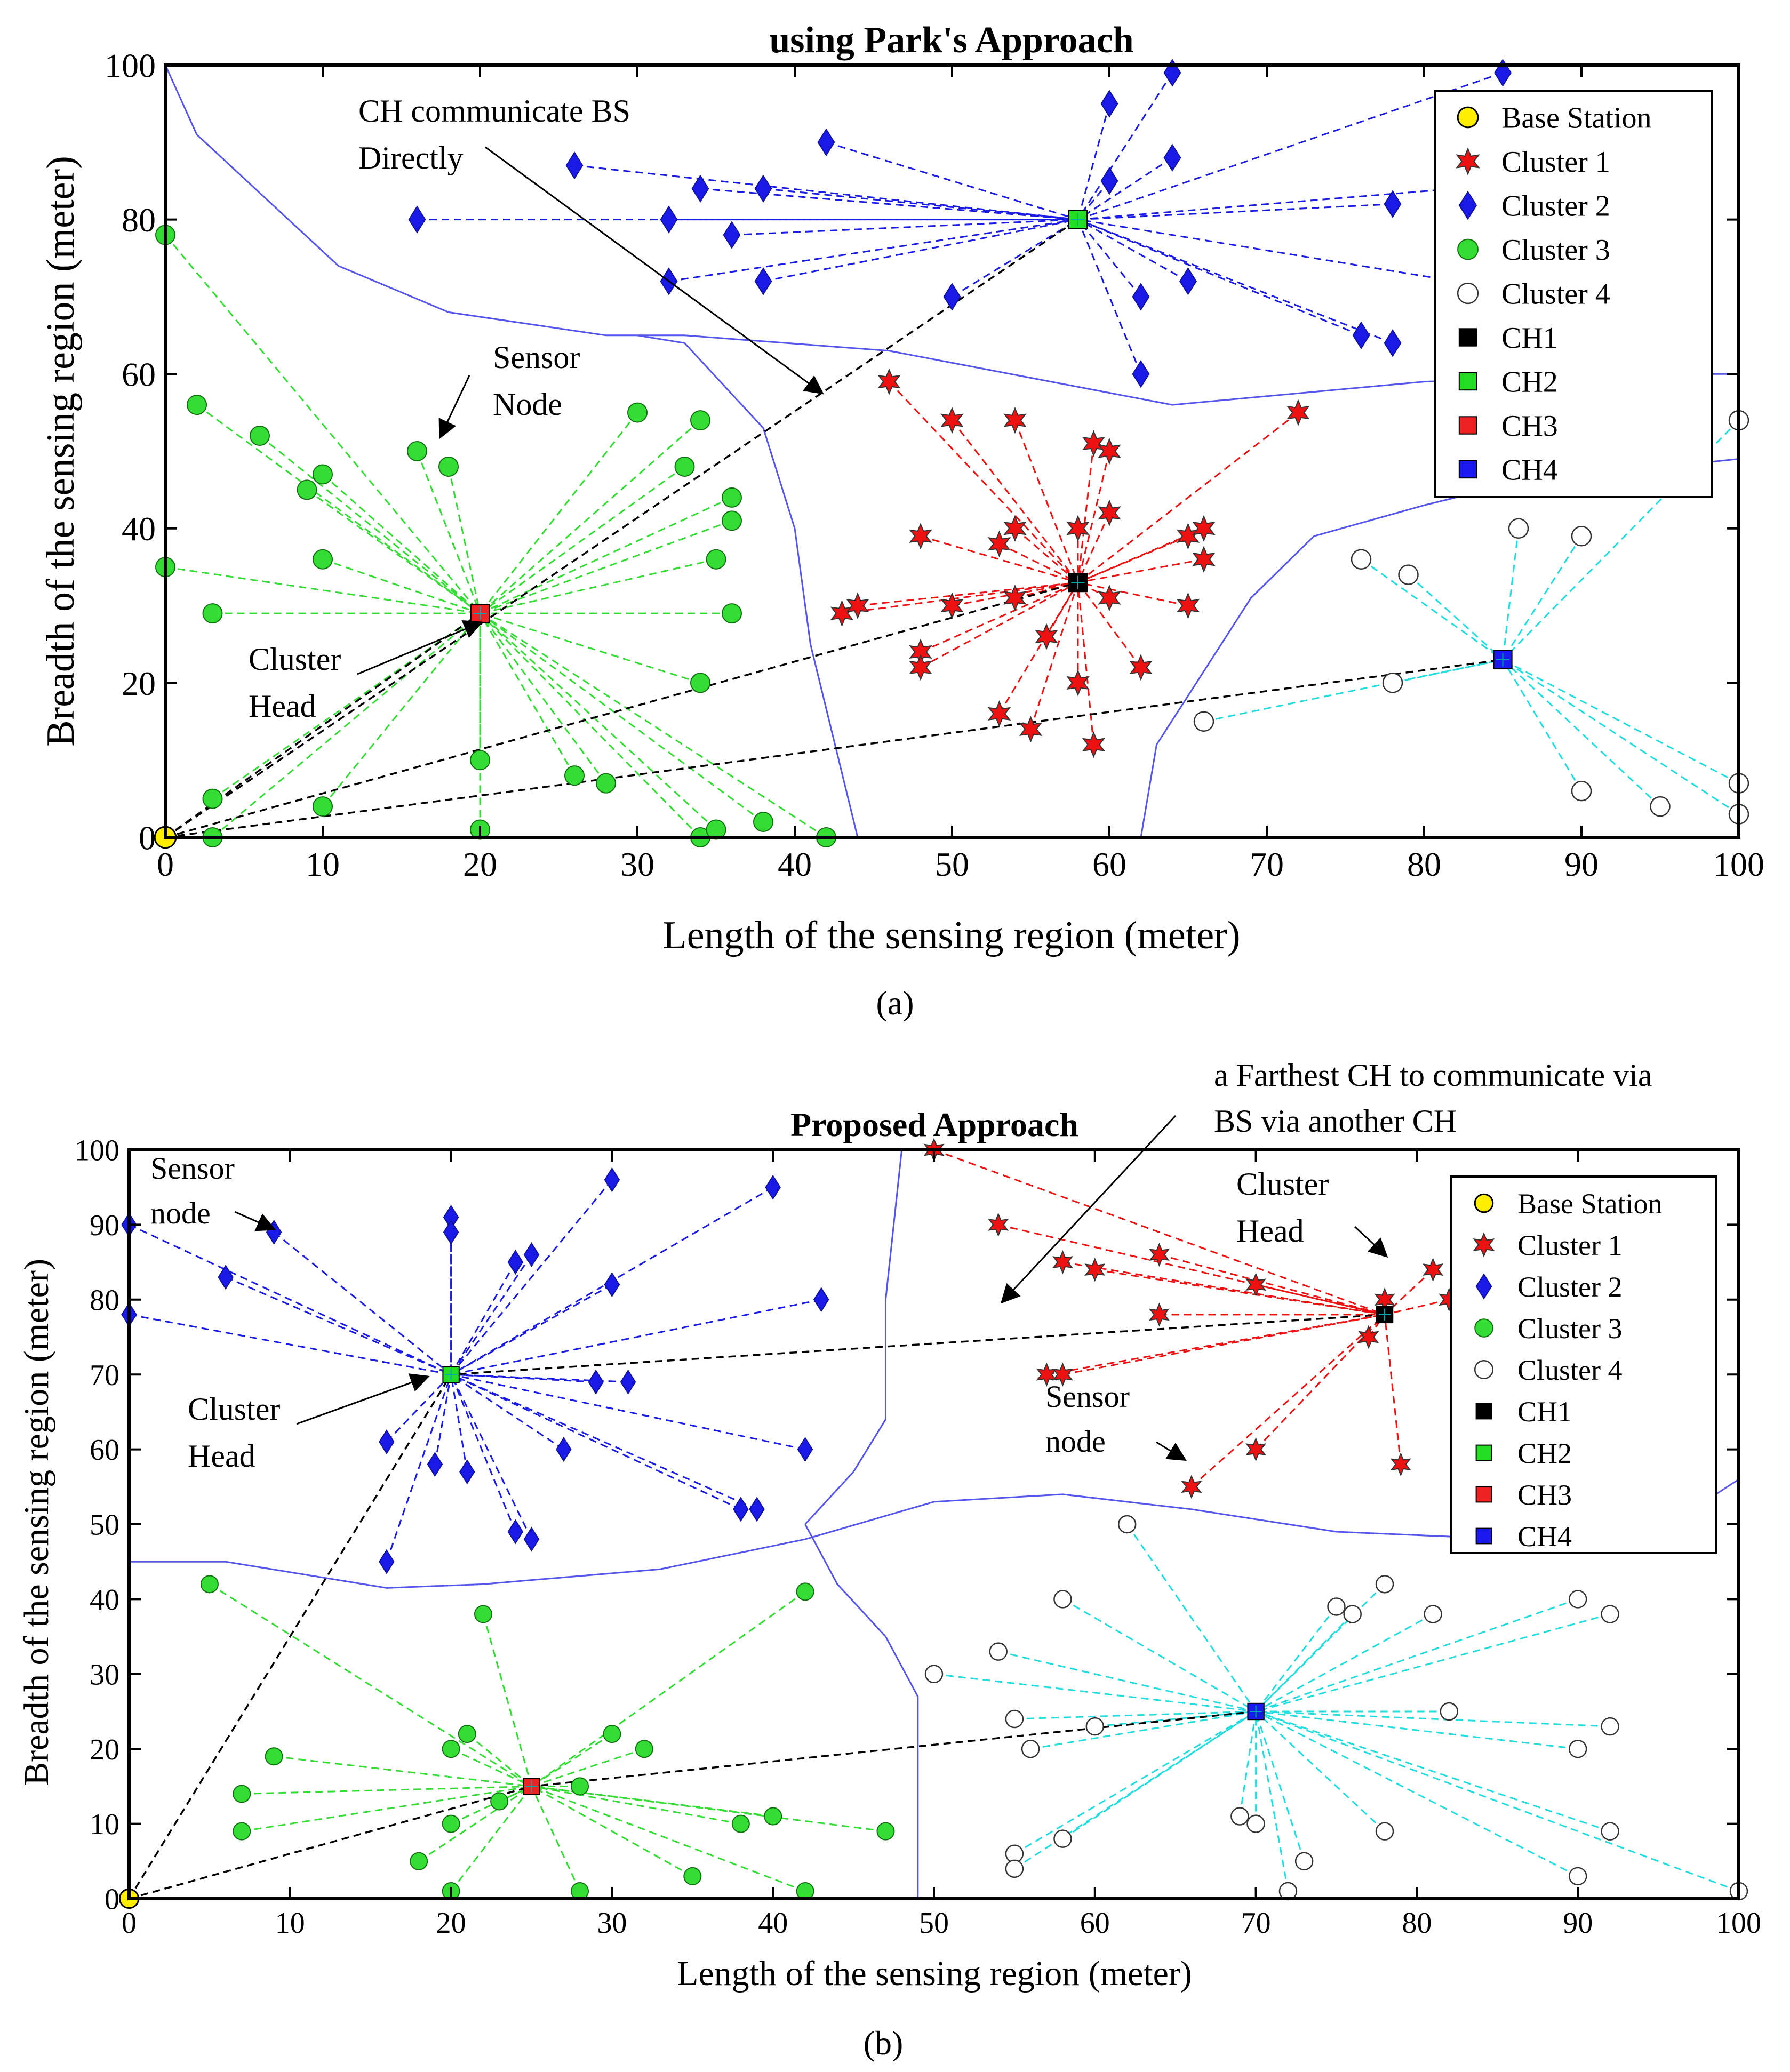 This screenshot has width=1790, height=2072. Describe the element at coordinates (494, 111) in the screenshot. I see `annotation-line: CH communicate BS` at that location.